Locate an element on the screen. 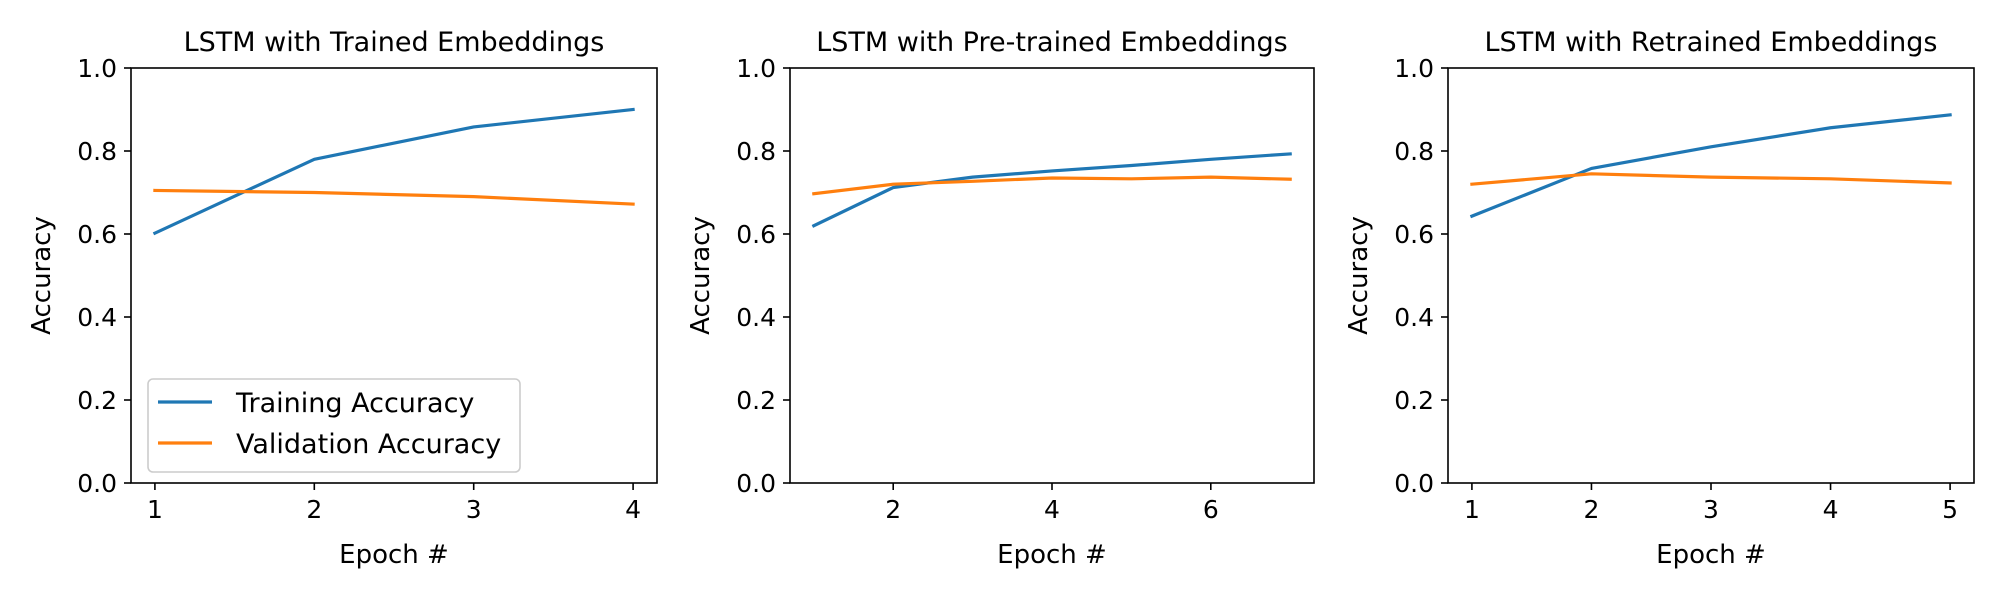 This screenshot has width=2000, height=600. legend: Training Accuracy Validation Accuracy is located at coordinates (334, 425).